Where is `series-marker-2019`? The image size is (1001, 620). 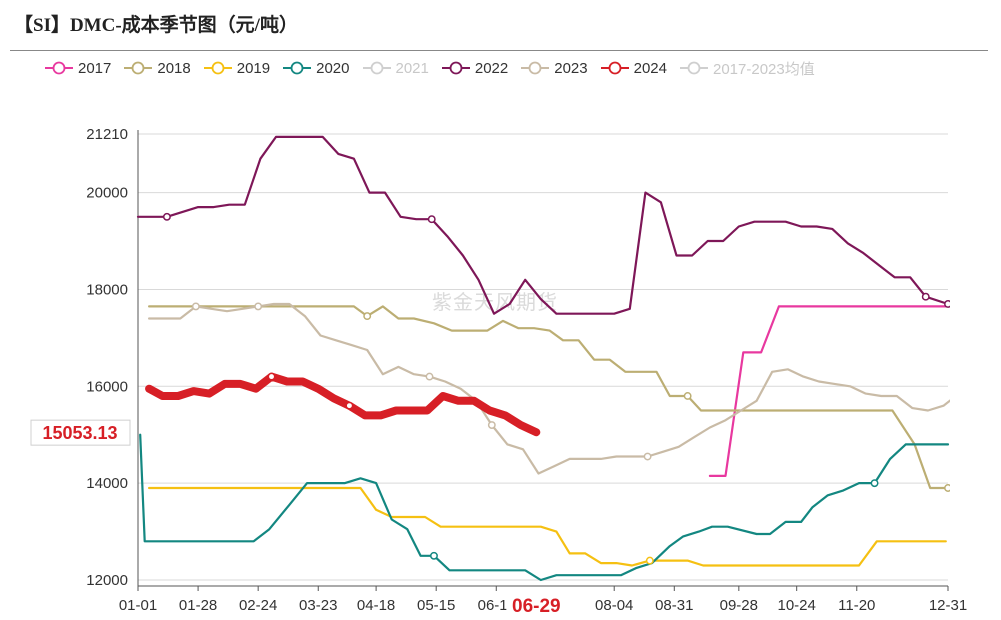
series-marker-2019 is located at coordinates (649, 560).